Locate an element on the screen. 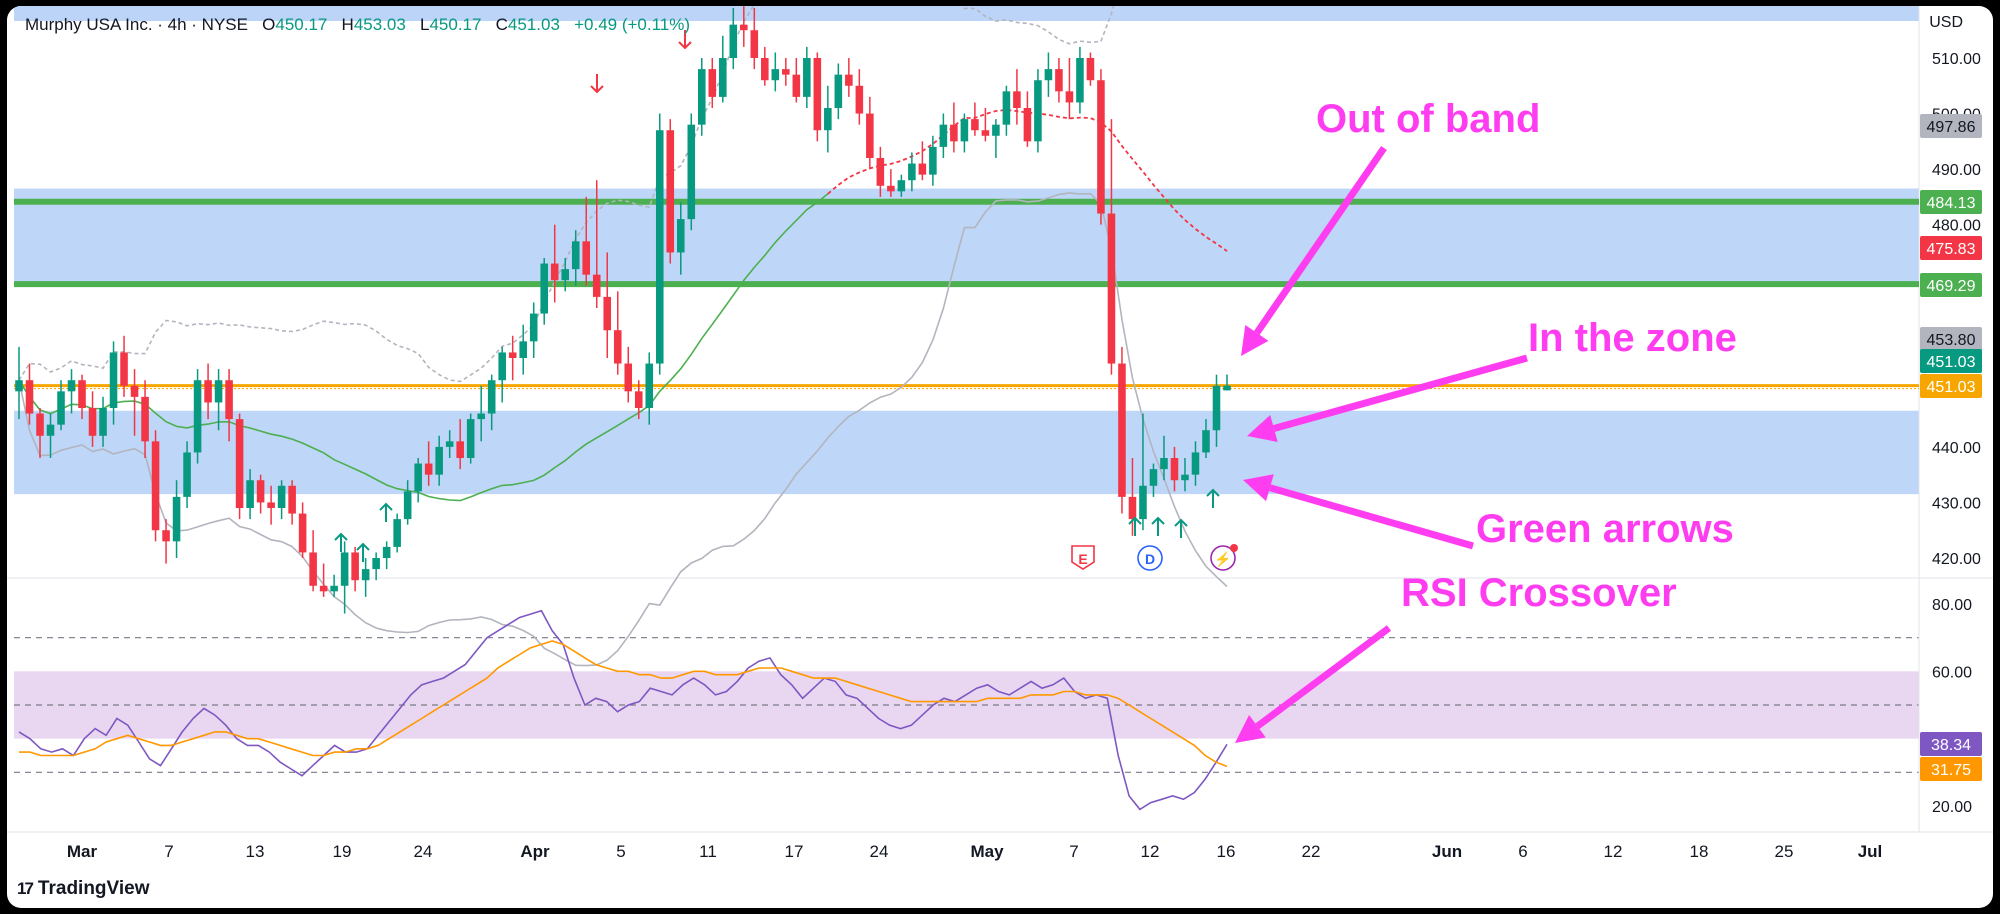 The image size is (2000, 914). earnings-marker-icon: E is located at coordinates (1083, 557).